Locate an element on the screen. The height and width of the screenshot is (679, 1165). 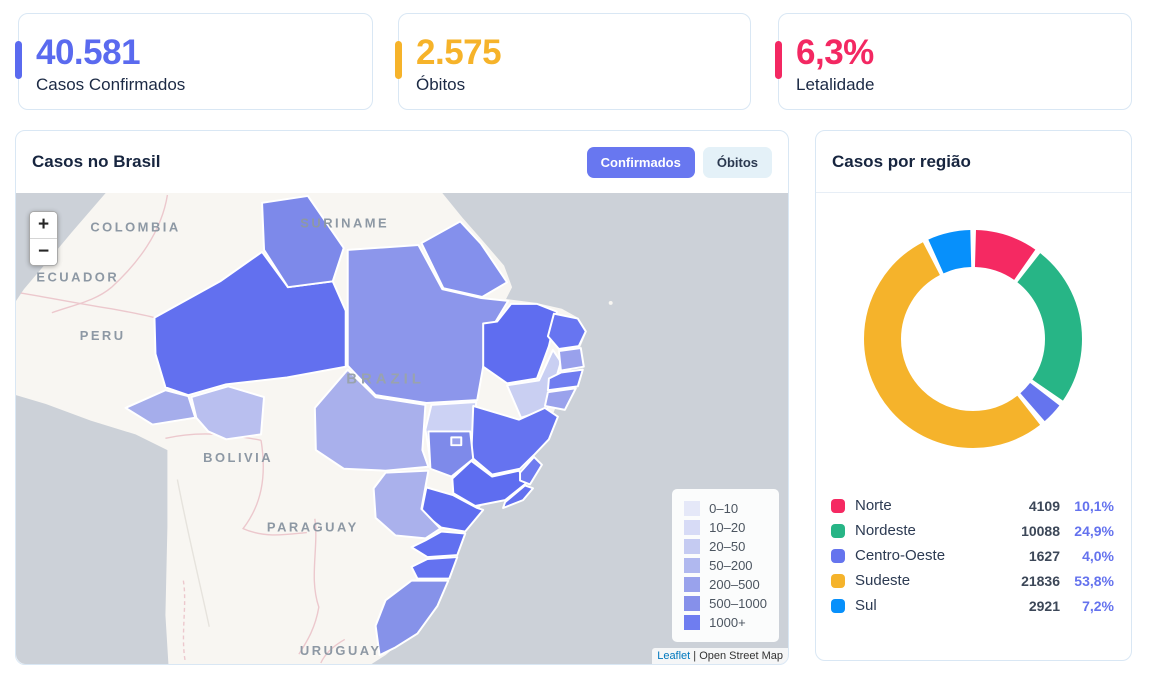
label-bolivia: BOLIVIA is located at coordinates (238, 457).